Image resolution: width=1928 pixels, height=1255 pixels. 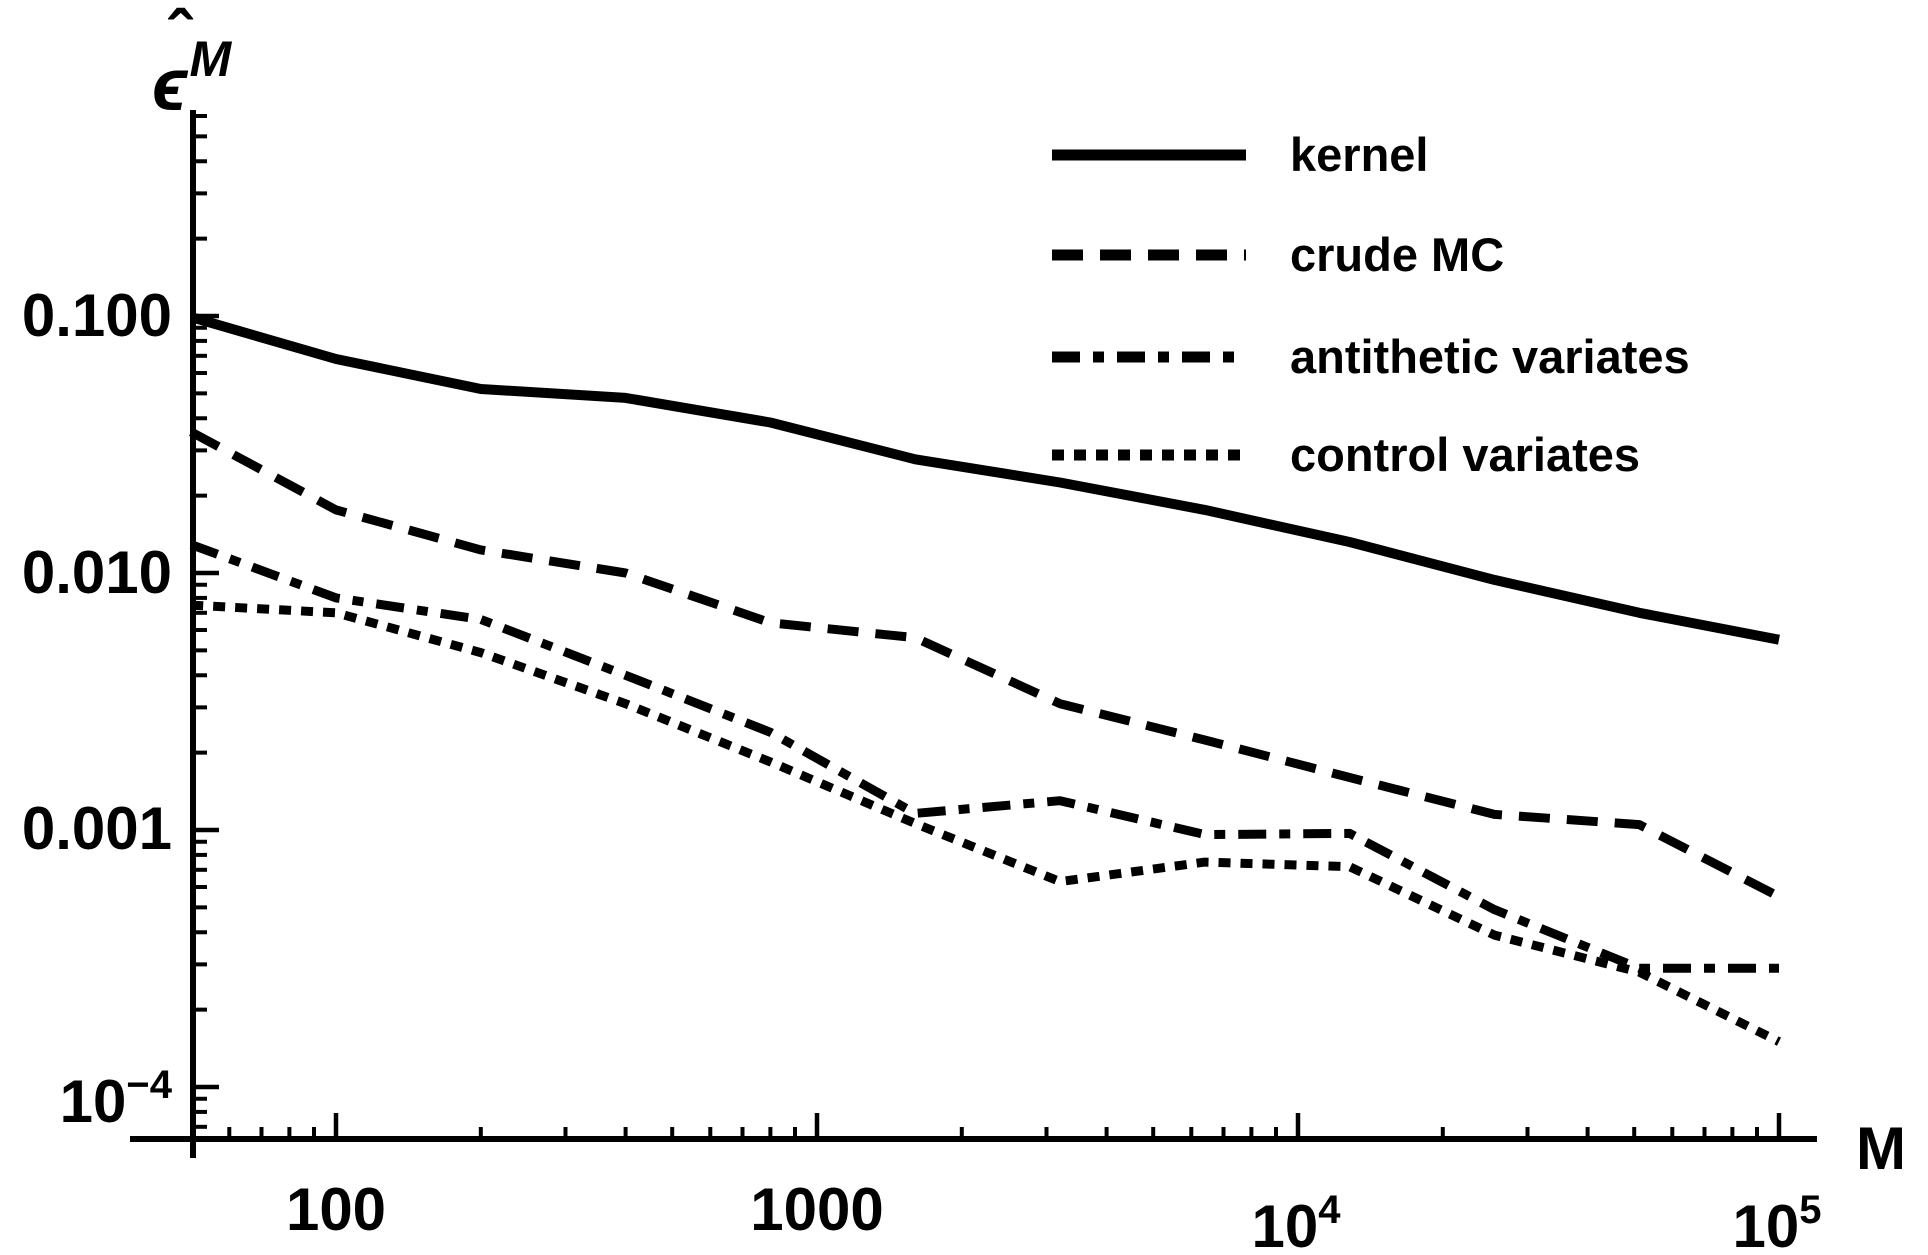 I want to click on x-tick-label-1000: 1000, so click(x=817, y=1209).